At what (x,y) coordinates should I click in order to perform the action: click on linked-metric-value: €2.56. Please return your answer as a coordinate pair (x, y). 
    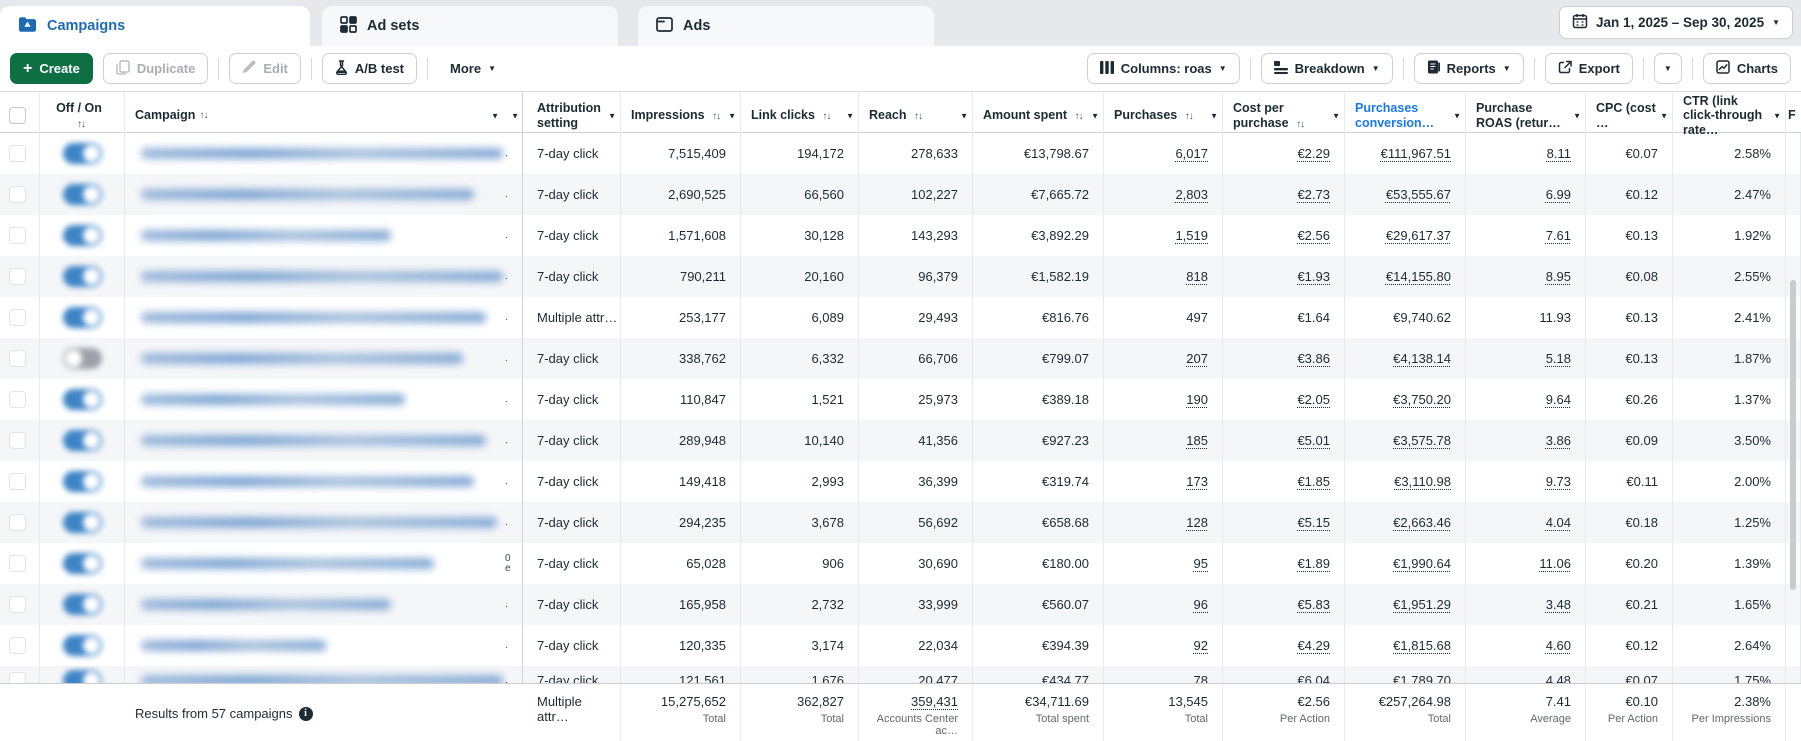
    Looking at the image, I should click on (1313, 235).